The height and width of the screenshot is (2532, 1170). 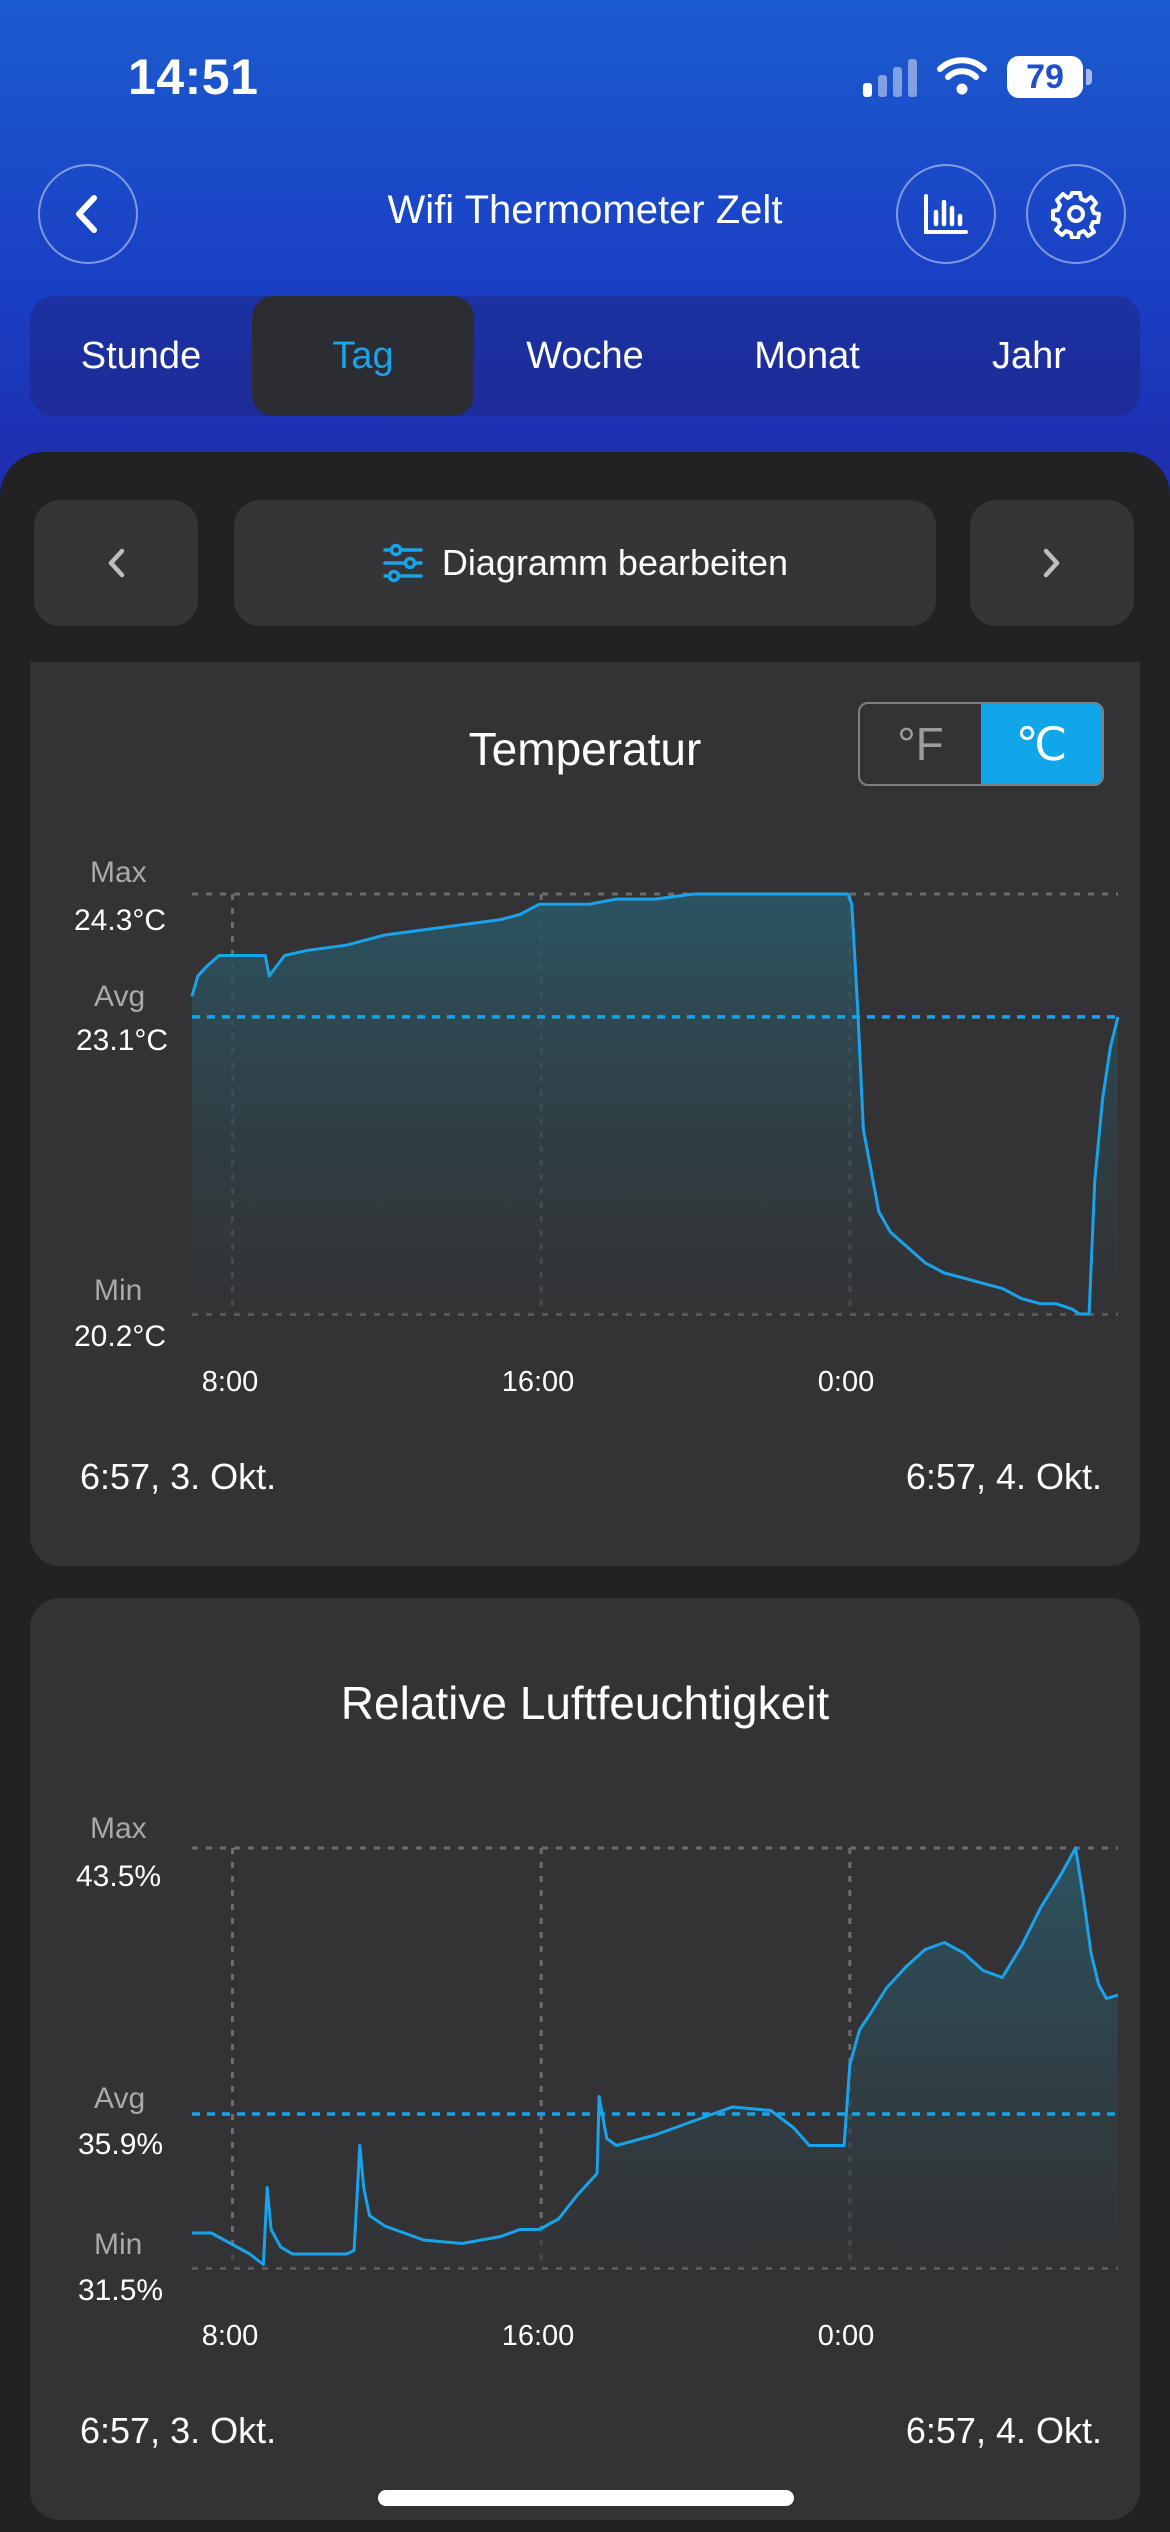 I want to click on hum-min-value: 31.5%, so click(x=121, y=2290).